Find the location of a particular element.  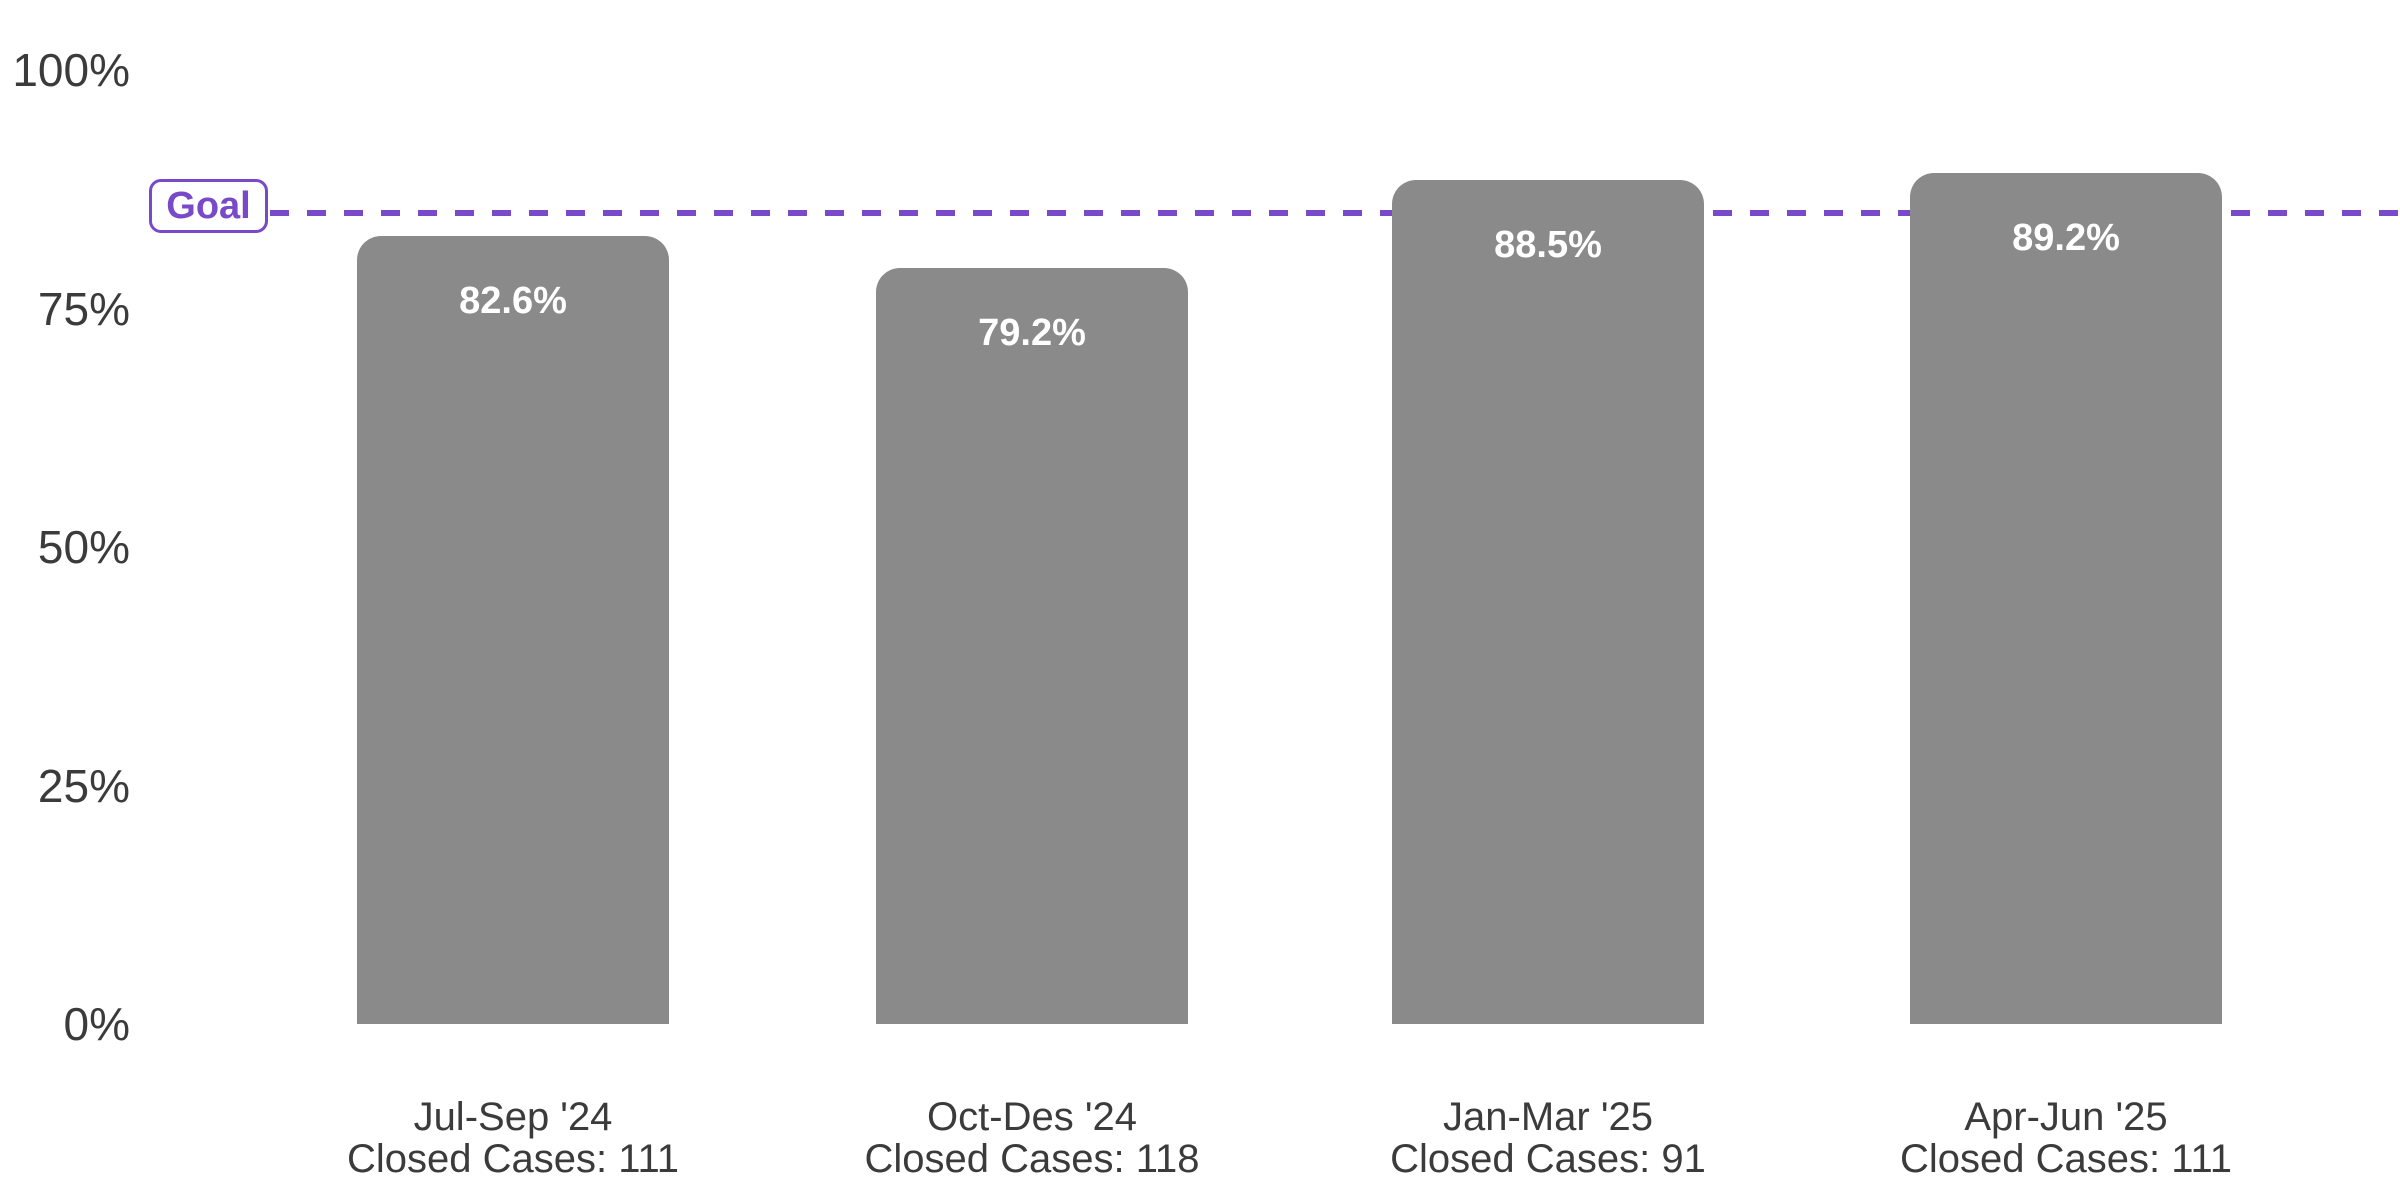

x-axis-period: Oct-Des '24 is located at coordinates (1032, 1117).